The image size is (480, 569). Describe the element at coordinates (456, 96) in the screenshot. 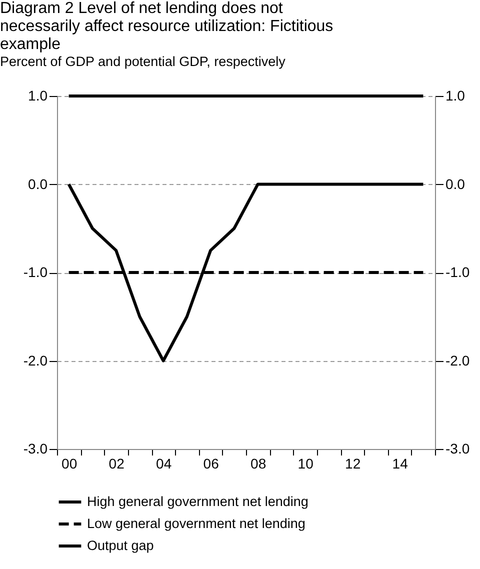

I see `y2-tick-label: 1.0` at that location.